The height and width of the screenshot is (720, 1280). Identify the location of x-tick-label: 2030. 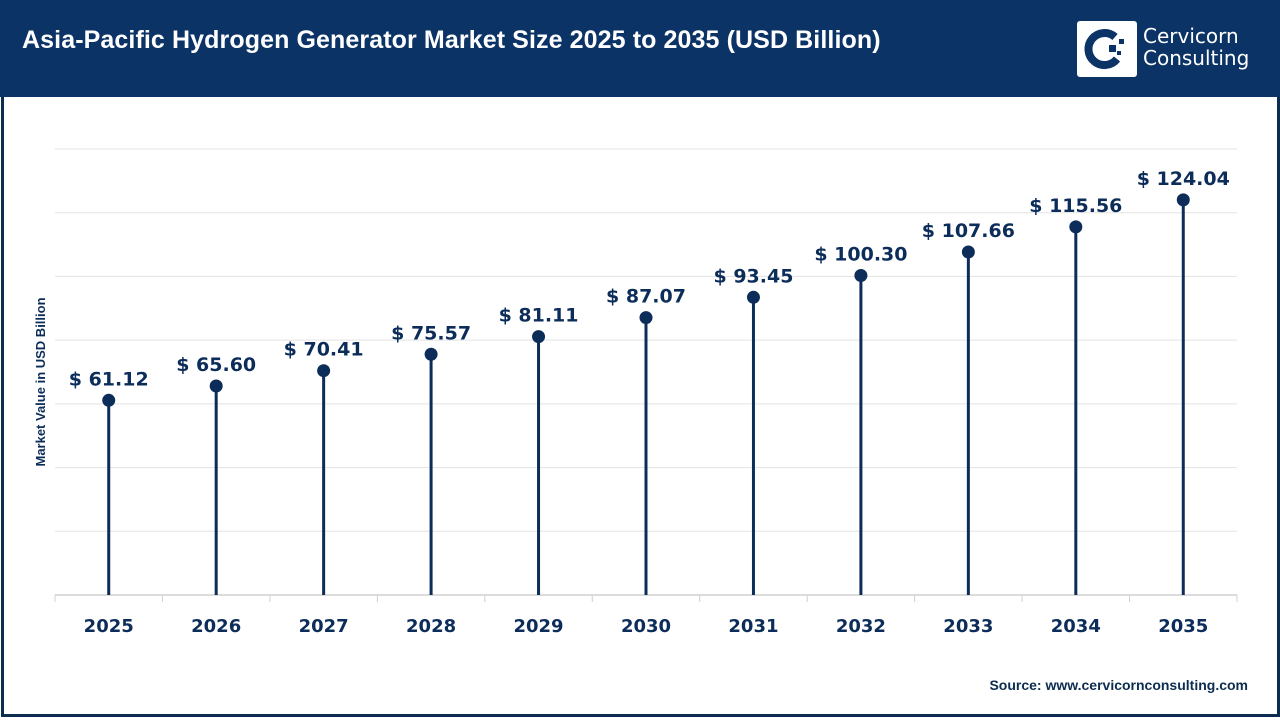
(646, 626).